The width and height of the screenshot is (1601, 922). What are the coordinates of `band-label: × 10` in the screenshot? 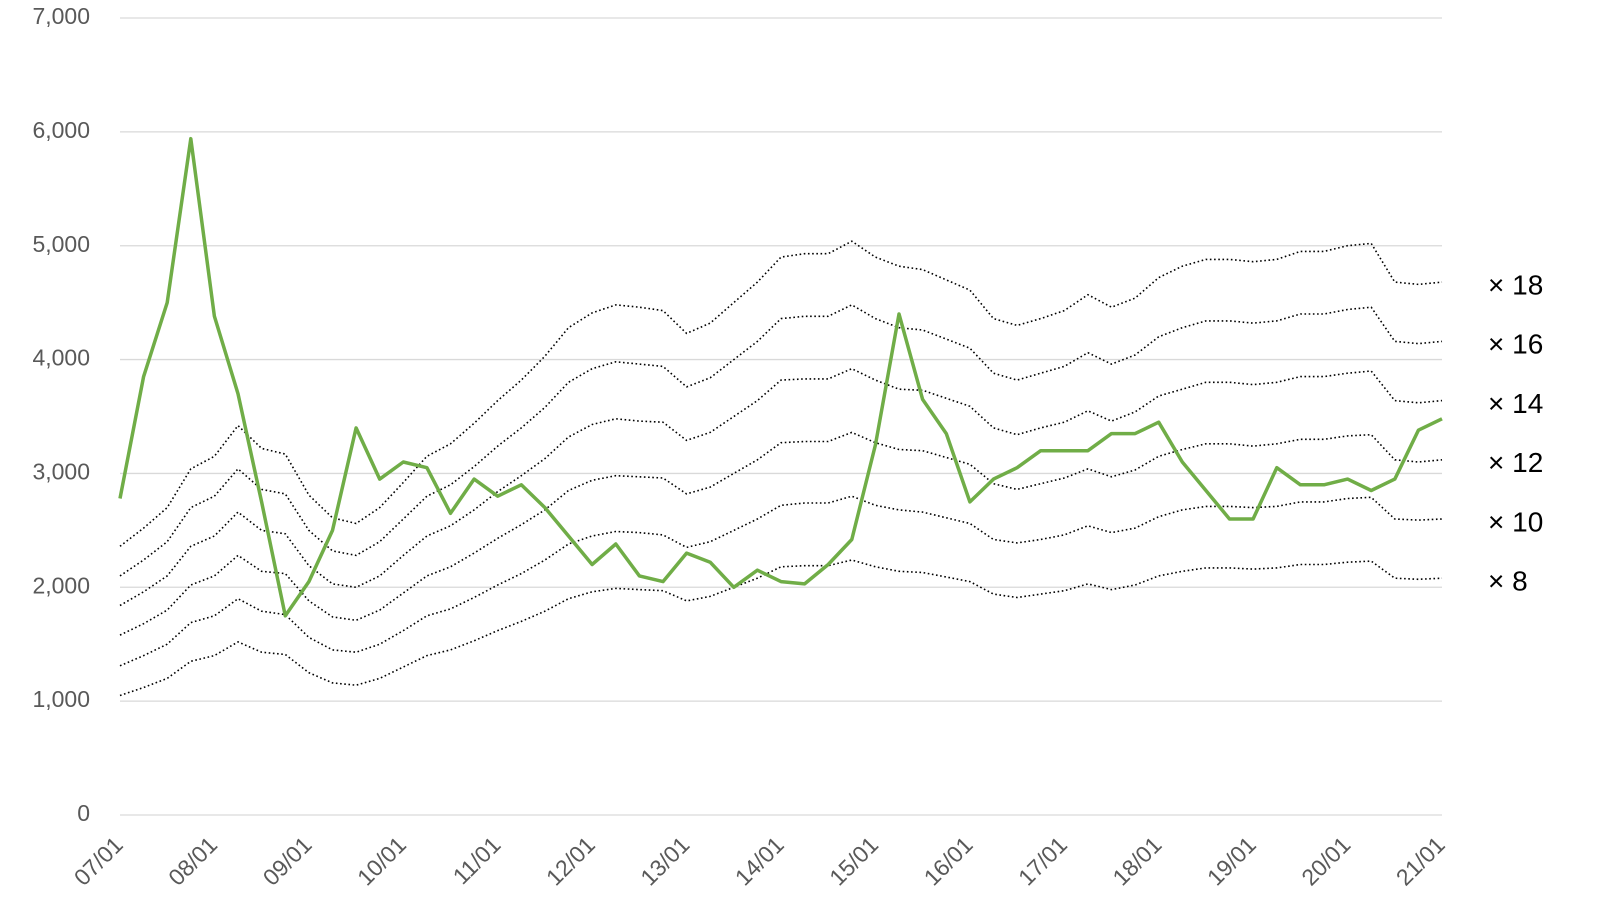 It's located at (1515, 521).